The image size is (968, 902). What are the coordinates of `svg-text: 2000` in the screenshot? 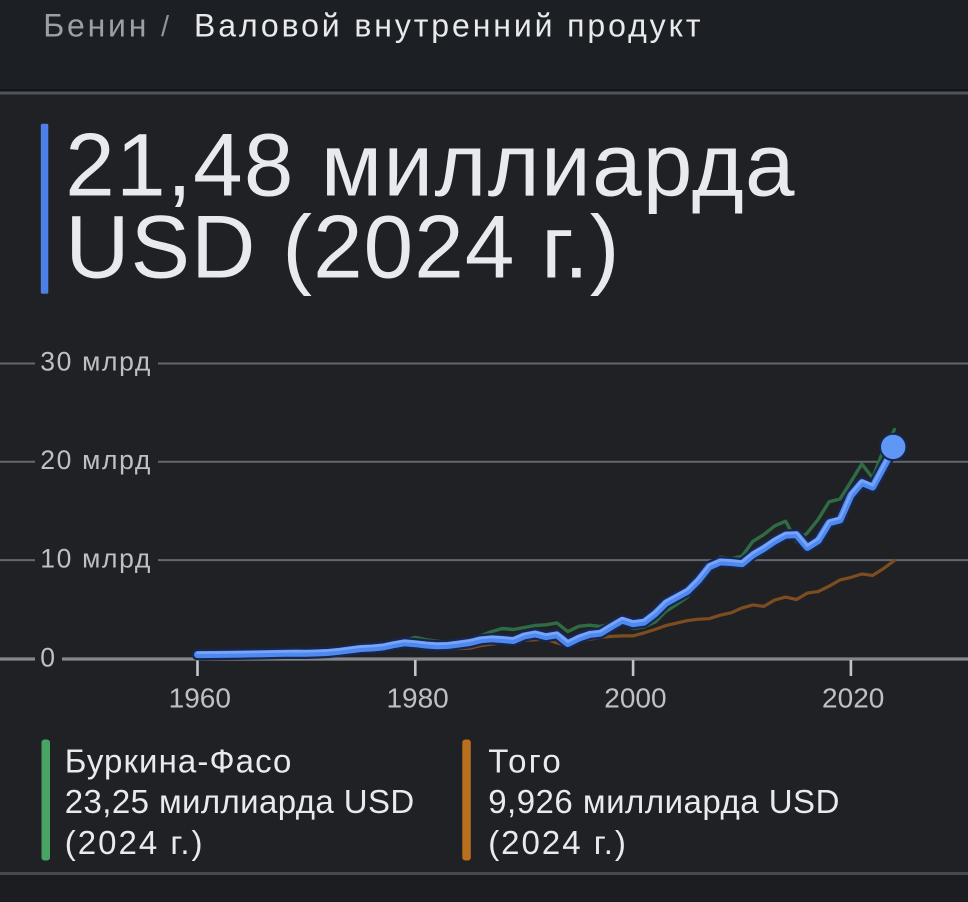 It's located at (635, 697).